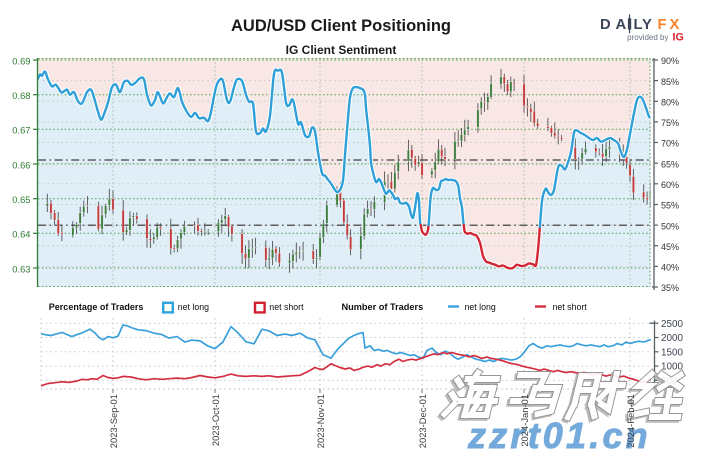  Describe the element at coordinates (670, 103) in the screenshot. I see `svg-text: 80%` at that location.